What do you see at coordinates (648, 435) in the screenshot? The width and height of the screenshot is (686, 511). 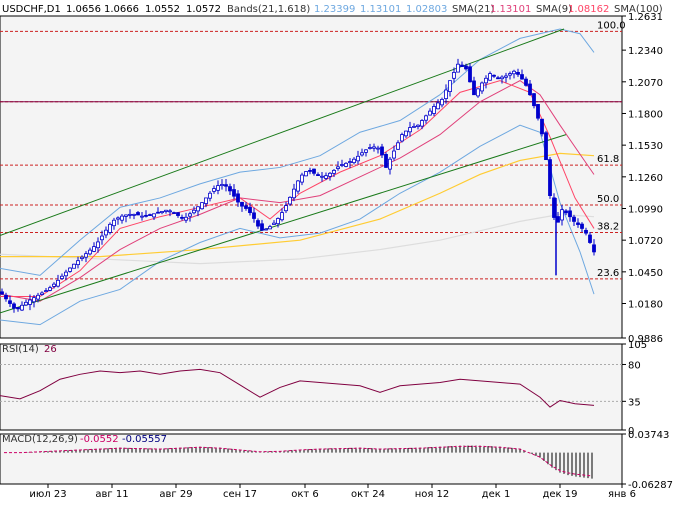 I see `macd-tick-label: 0.03743` at bounding box center [648, 435].